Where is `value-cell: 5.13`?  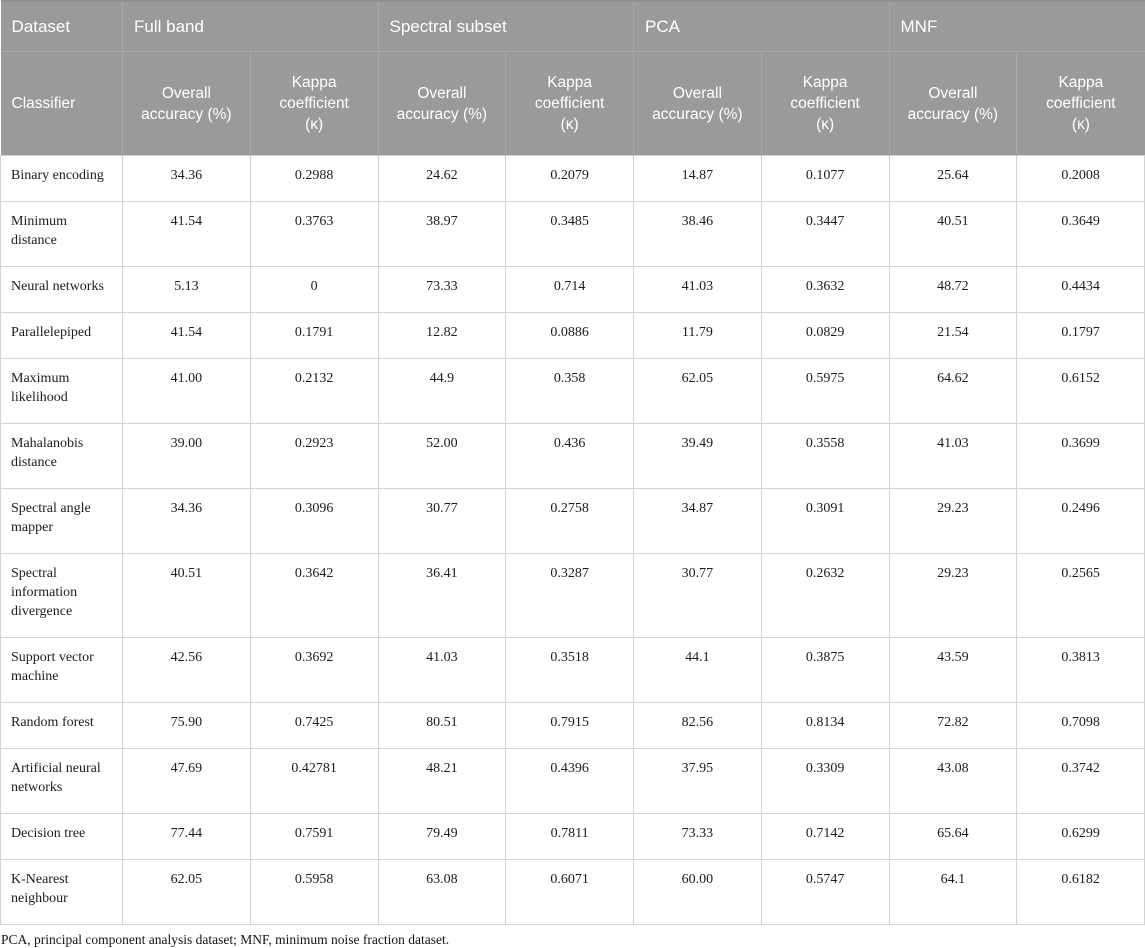
value-cell: 5.13 is located at coordinates (186, 289).